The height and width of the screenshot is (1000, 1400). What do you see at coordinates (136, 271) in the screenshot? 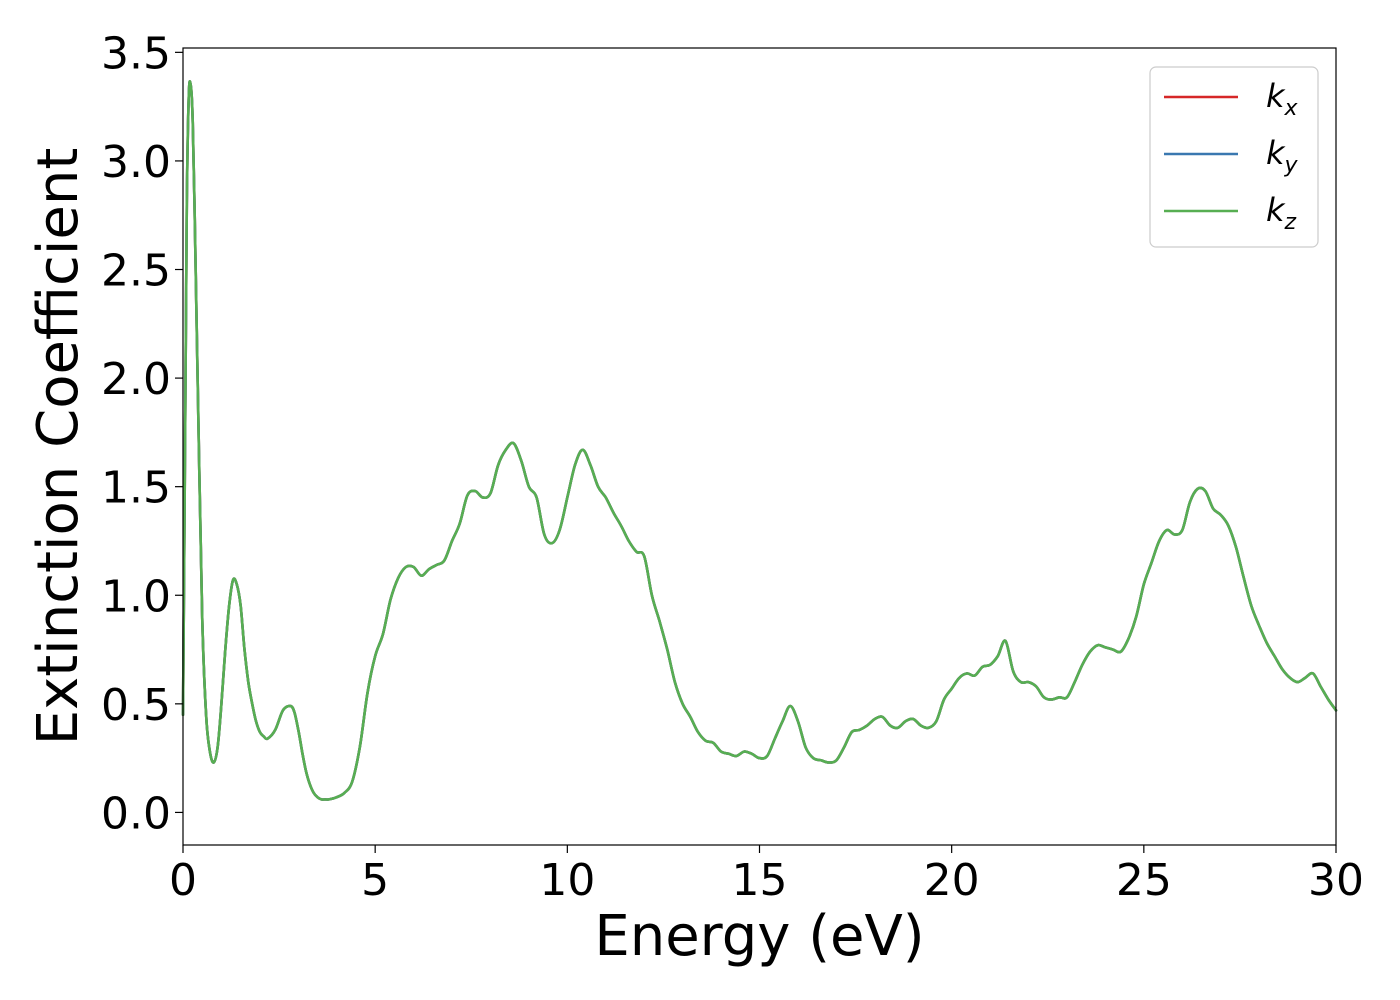
I see `y-tick-label: 2.5` at bounding box center [136, 271].